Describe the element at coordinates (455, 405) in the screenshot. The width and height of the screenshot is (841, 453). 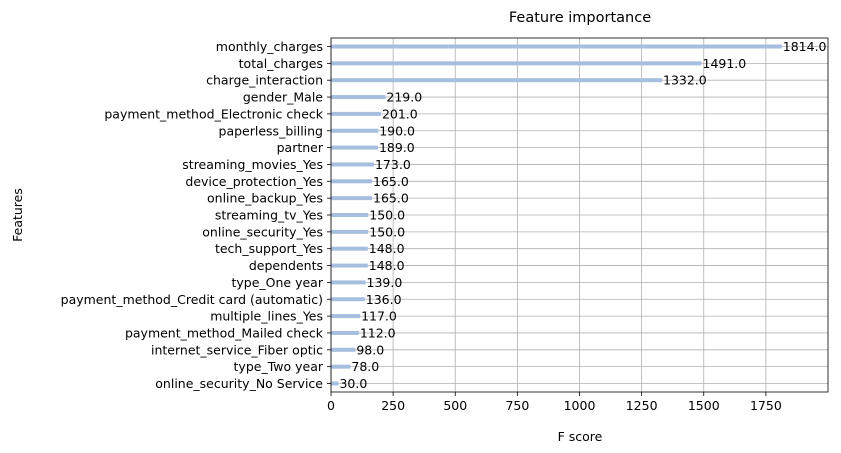
I see `x-tick-label: 500` at that location.